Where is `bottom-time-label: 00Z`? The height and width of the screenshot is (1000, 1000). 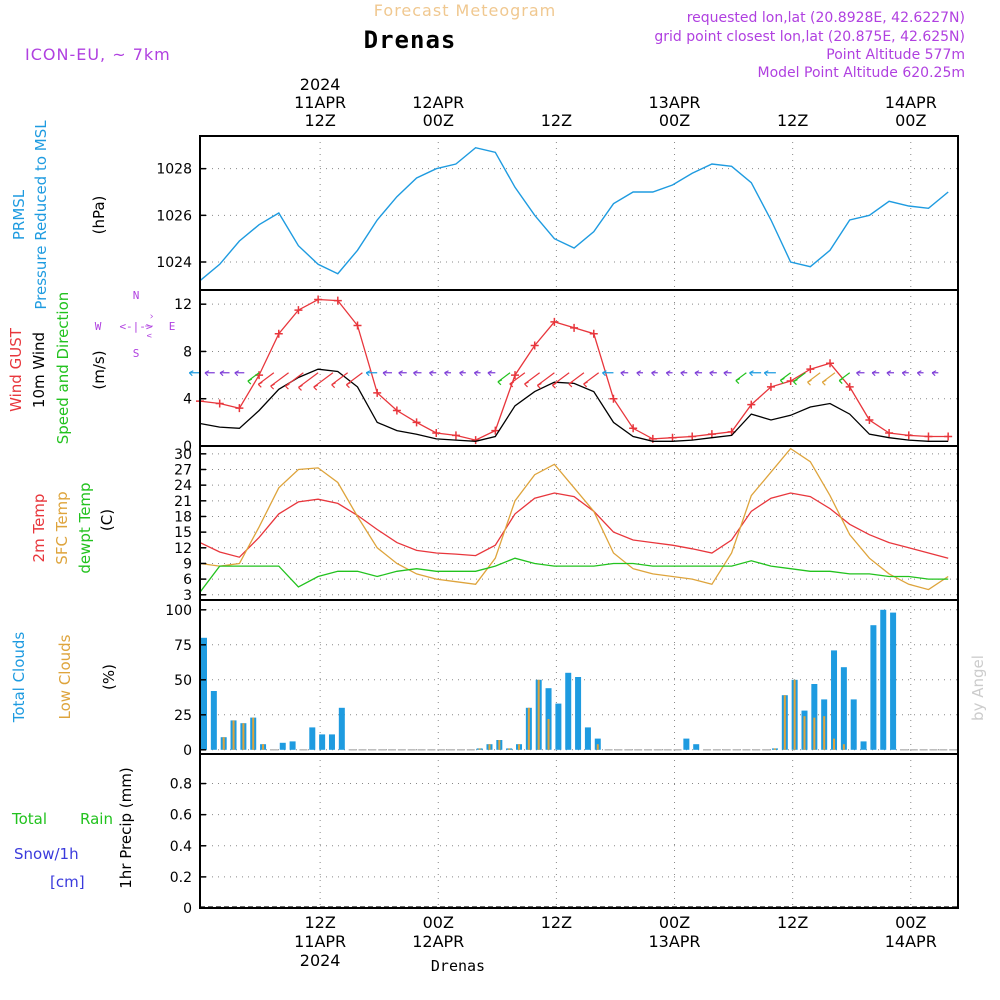 bottom-time-label: 00Z is located at coordinates (674, 922).